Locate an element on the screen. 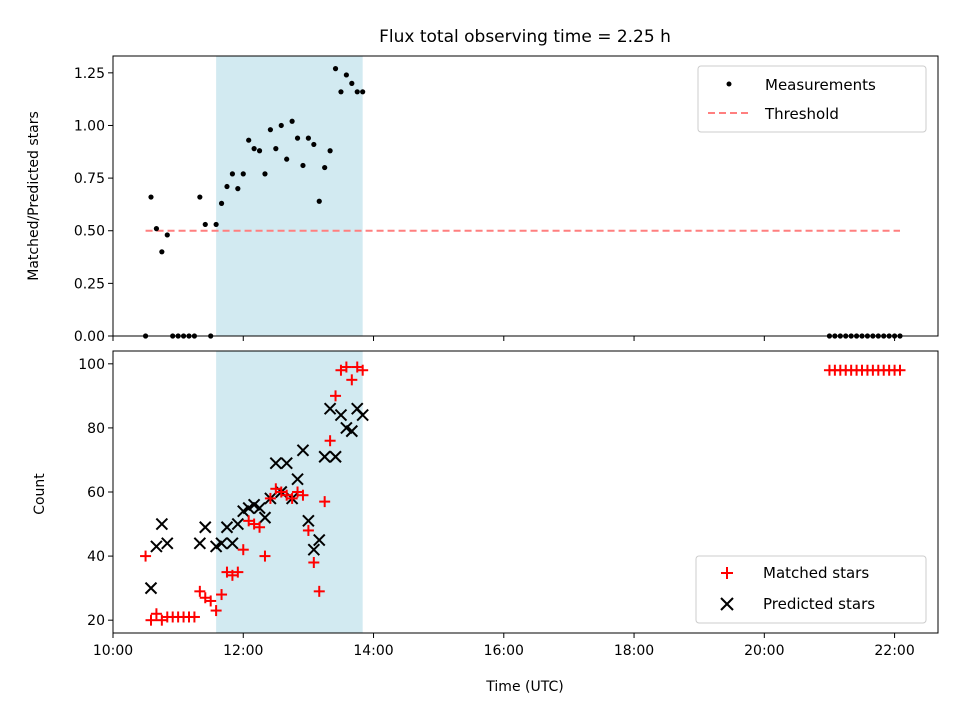  top-y-tick-label: 0.00 is located at coordinates (89, 337).